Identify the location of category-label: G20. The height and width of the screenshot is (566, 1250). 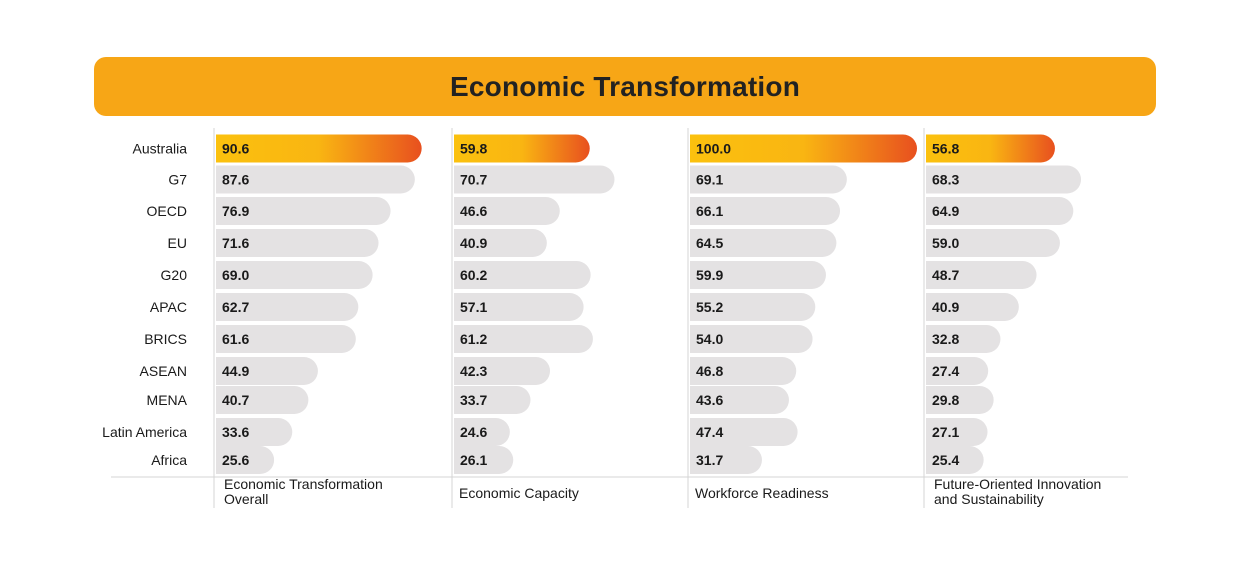
(174, 275).